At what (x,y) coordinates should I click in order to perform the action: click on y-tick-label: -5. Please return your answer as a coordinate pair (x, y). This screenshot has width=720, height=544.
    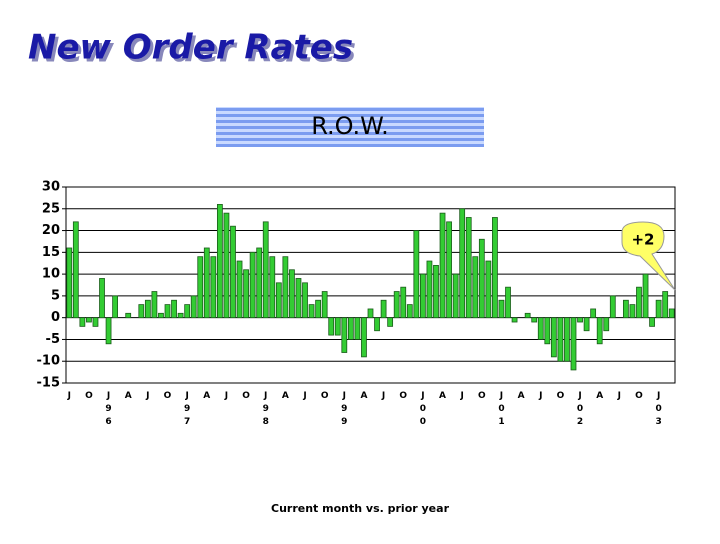
    Looking at the image, I should click on (53, 339).